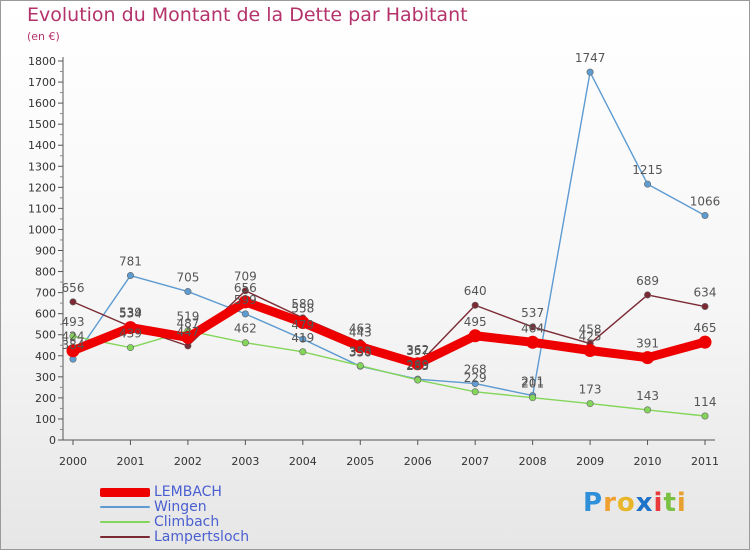 The height and width of the screenshot is (550, 750). Describe the element at coordinates (187, 323) in the screenshot. I see `data-label-lembach: 487` at that location.